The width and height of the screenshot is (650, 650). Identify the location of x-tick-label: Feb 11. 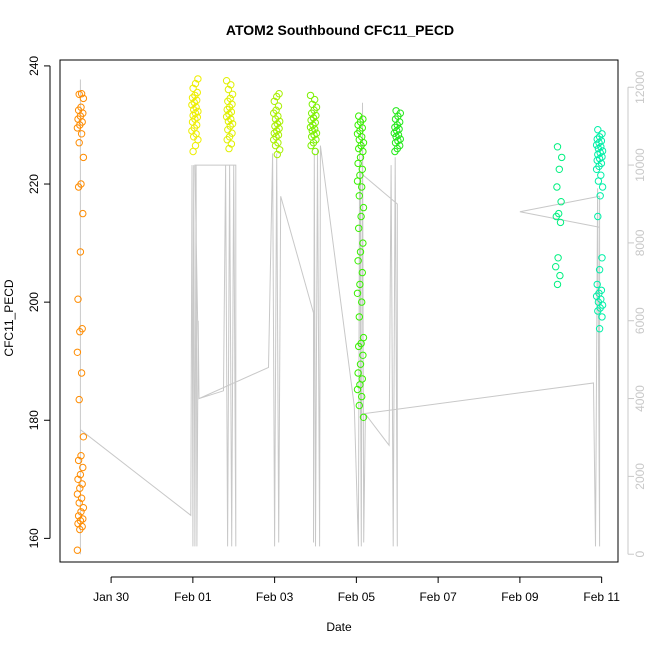
(601, 597).